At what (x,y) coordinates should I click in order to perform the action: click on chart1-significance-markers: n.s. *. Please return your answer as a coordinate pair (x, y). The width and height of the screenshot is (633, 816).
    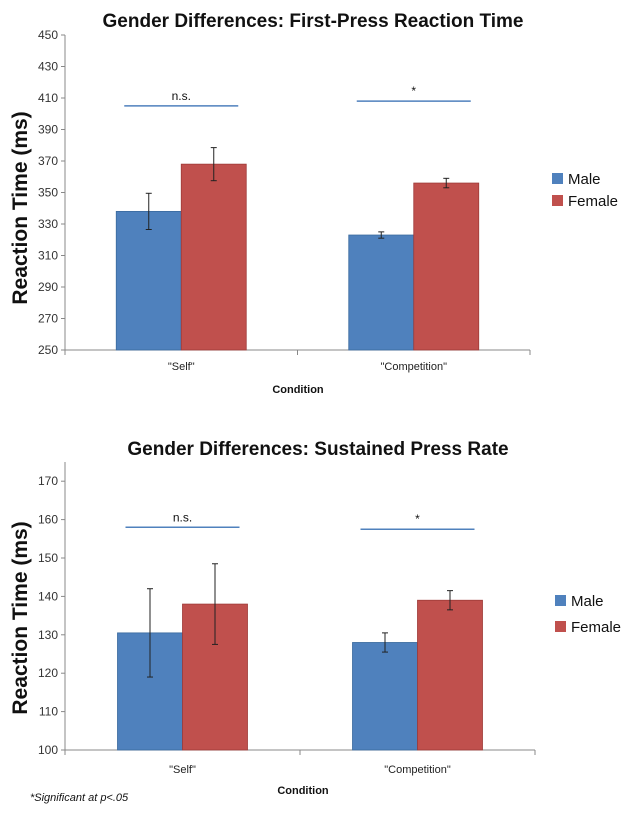
    Looking at the image, I should click on (297, 95).